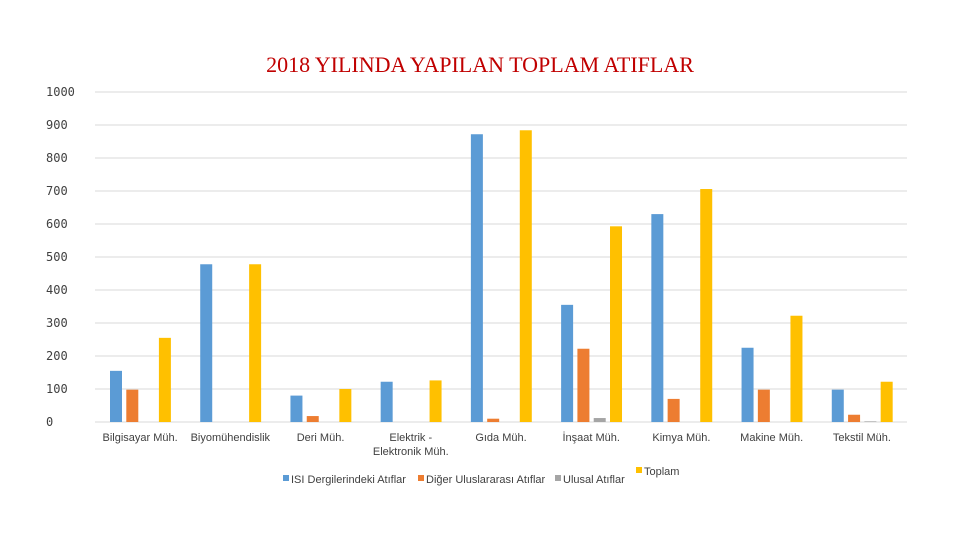  What do you see at coordinates (57, 257) in the screenshot?
I see `y-tick-label: 500` at bounding box center [57, 257].